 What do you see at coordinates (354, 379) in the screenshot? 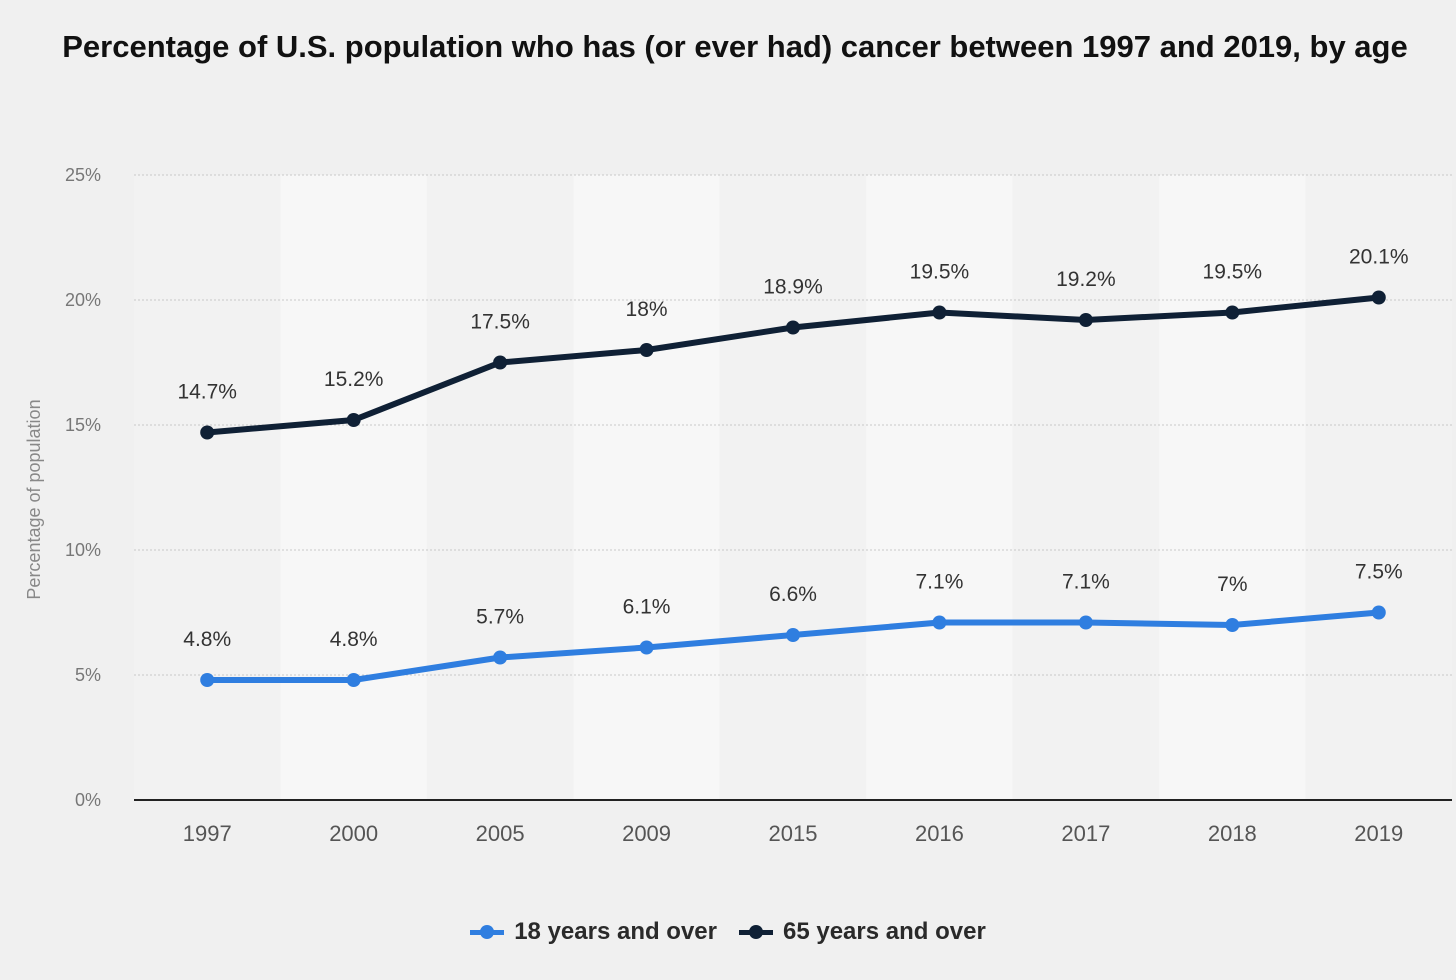
I see `data-label: 15.2%` at bounding box center [354, 379].